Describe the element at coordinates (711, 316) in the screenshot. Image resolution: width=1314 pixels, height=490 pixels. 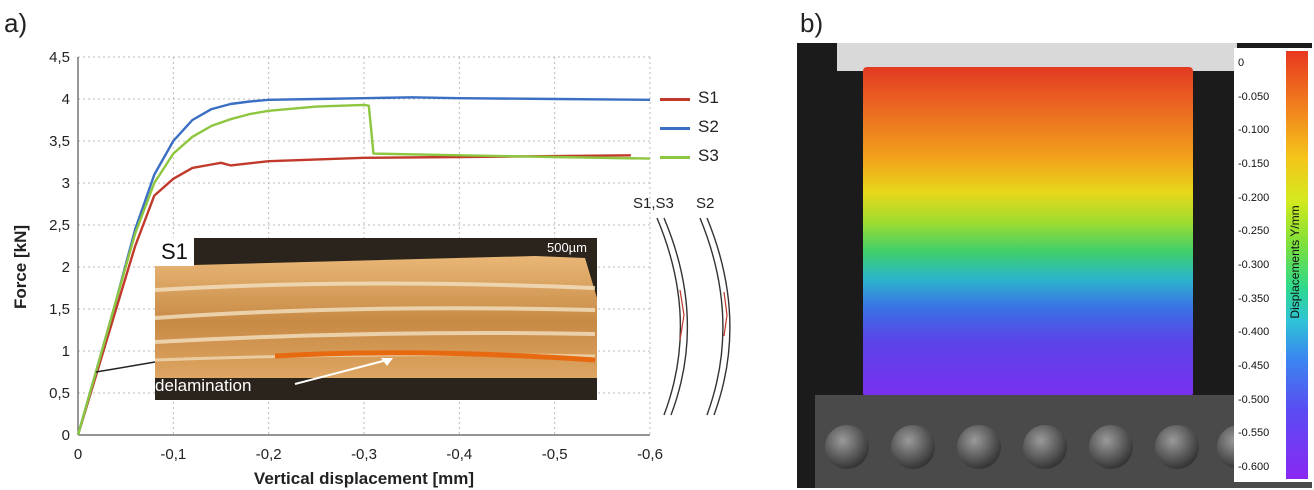
I see `specimen-sketch-s2-outer` at that location.